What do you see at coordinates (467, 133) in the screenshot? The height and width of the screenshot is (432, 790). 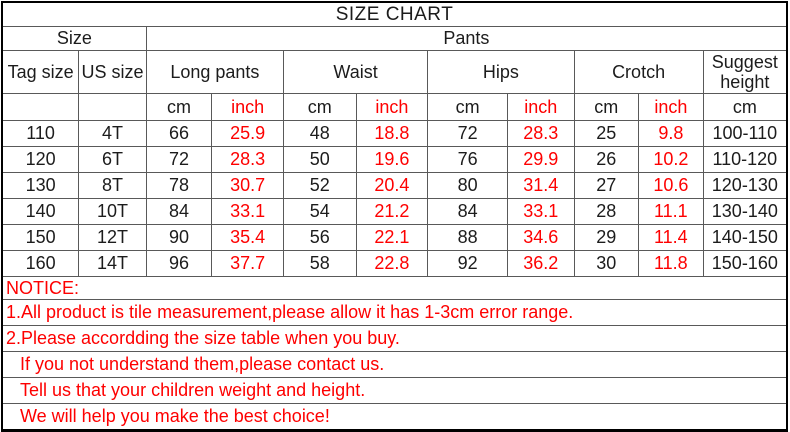 I see `cell-hips-cm: 72` at bounding box center [467, 133].